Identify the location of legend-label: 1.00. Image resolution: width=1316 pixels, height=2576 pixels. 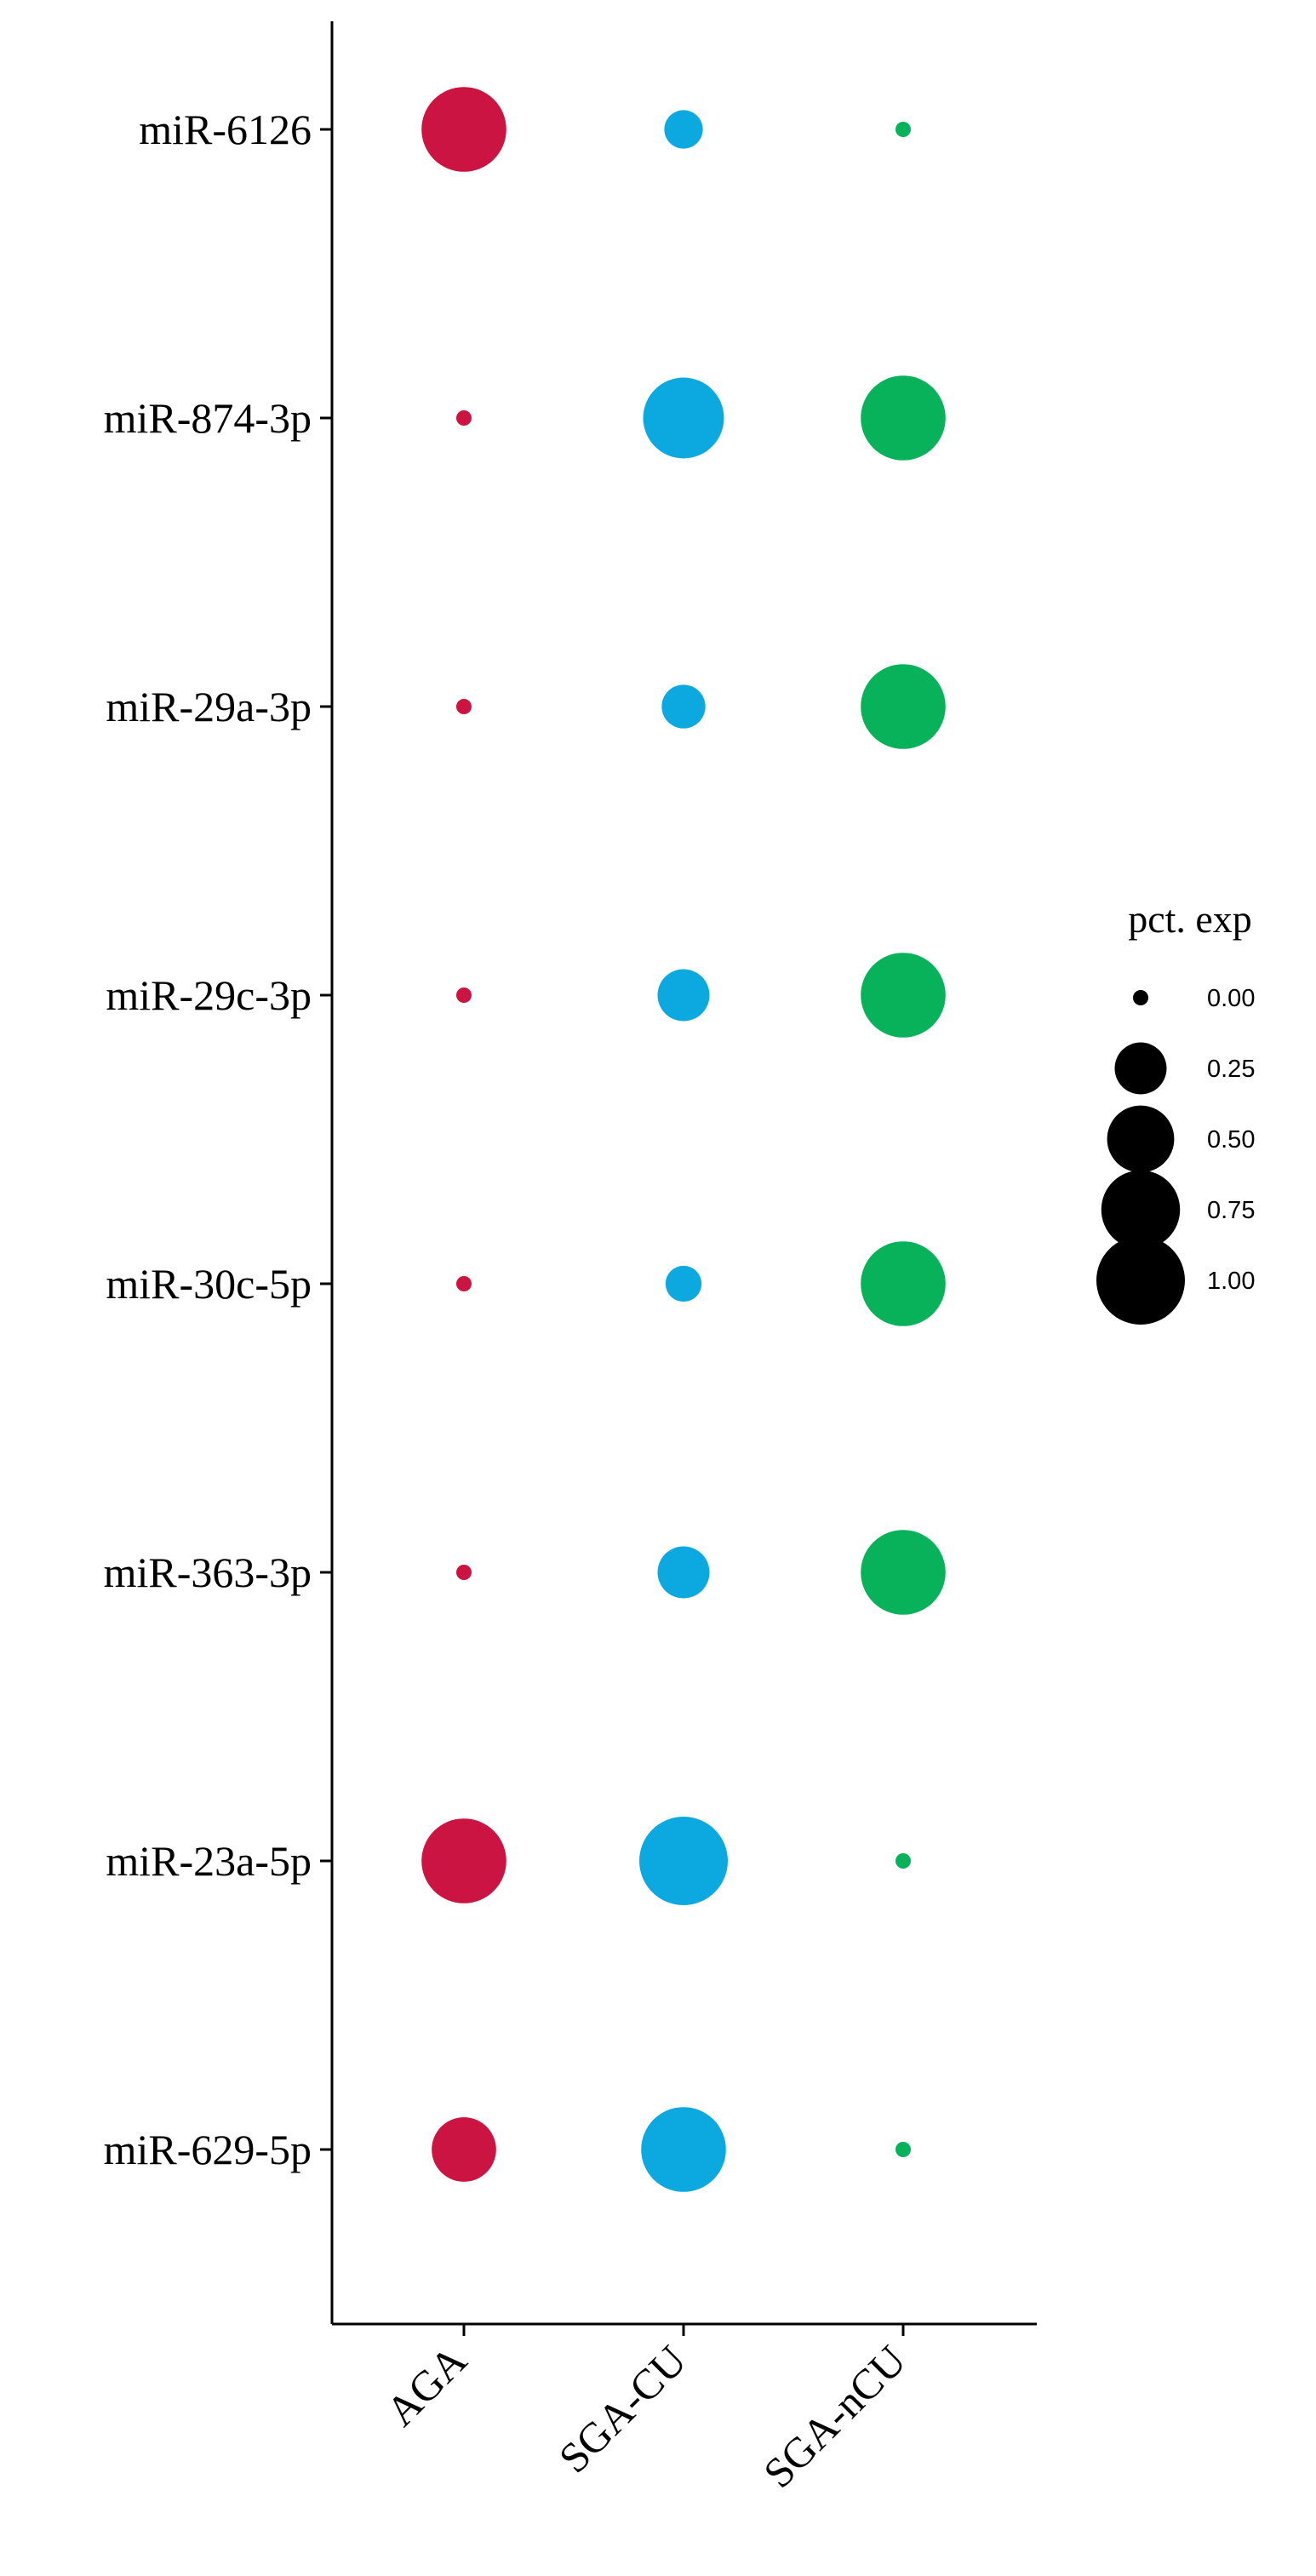
(1231, 1281).